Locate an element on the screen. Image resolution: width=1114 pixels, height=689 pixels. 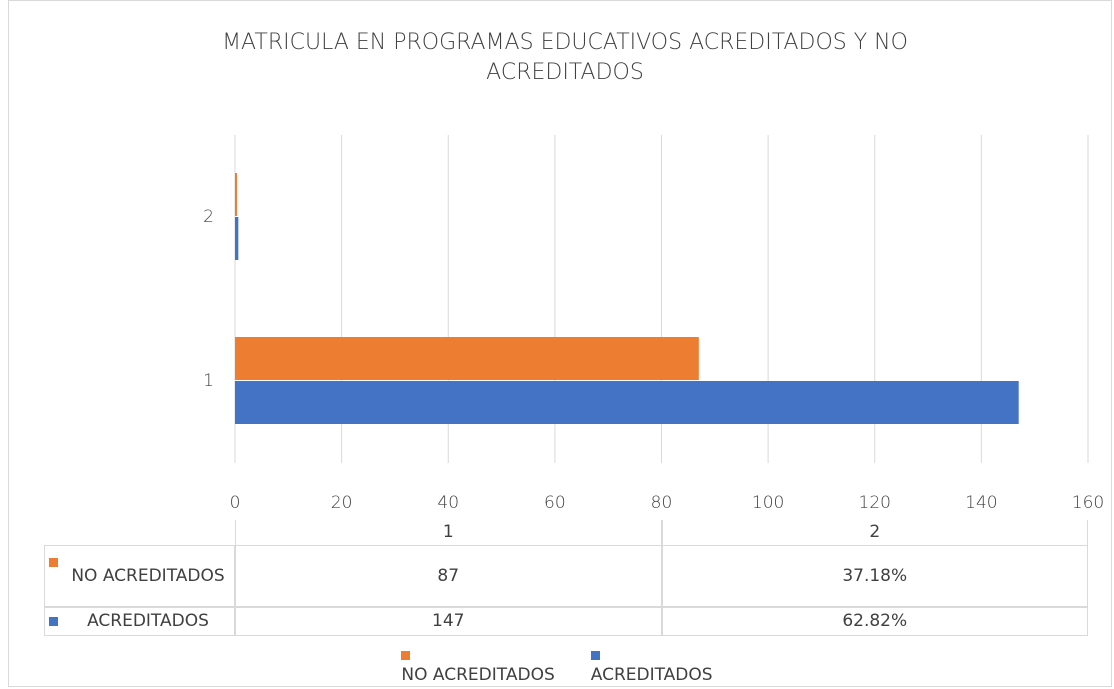
y-tick-label: 1 is located at coordinates (208, 381).